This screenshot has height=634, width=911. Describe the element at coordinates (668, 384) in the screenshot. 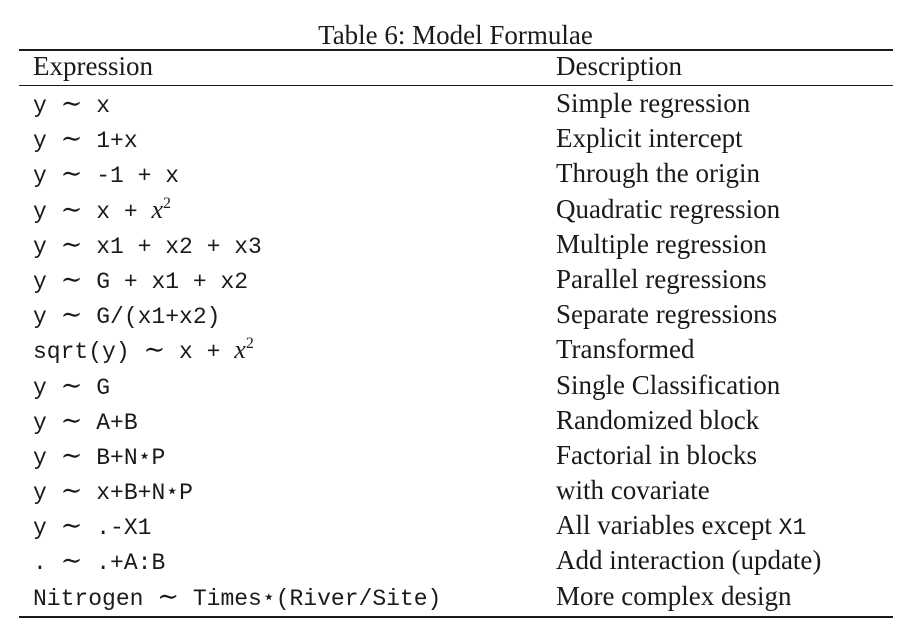

I see `formula-description: Single Classification` at that location.